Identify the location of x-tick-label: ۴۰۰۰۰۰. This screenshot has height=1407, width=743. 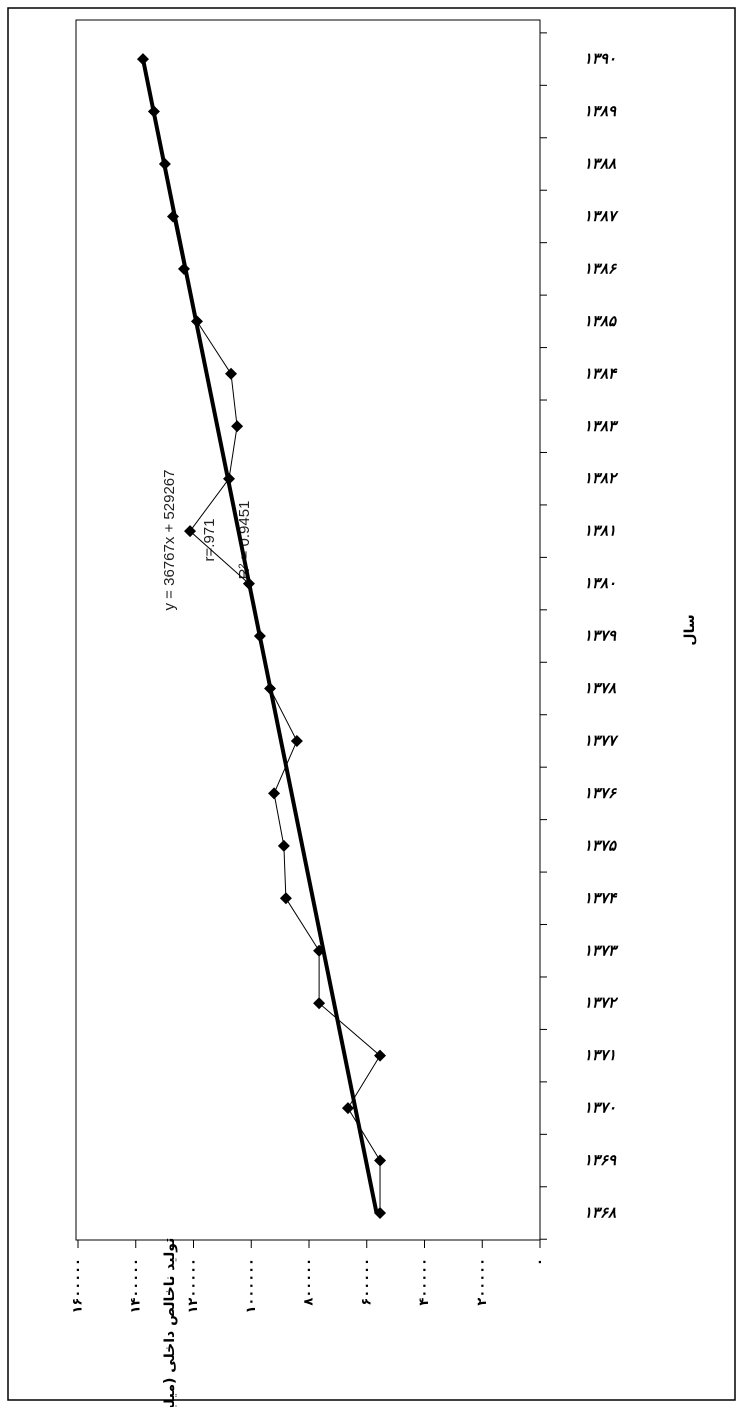
(424, 1282).